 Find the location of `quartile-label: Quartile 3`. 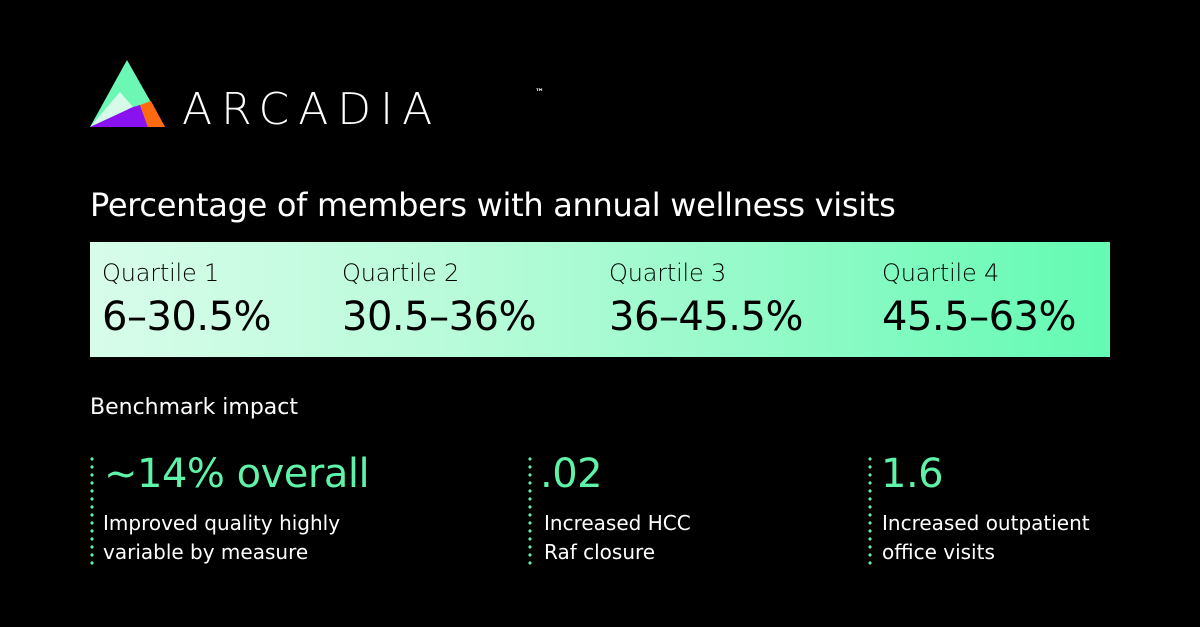

quartile-label: Quartile 3 is located at coordinates (668, 273).